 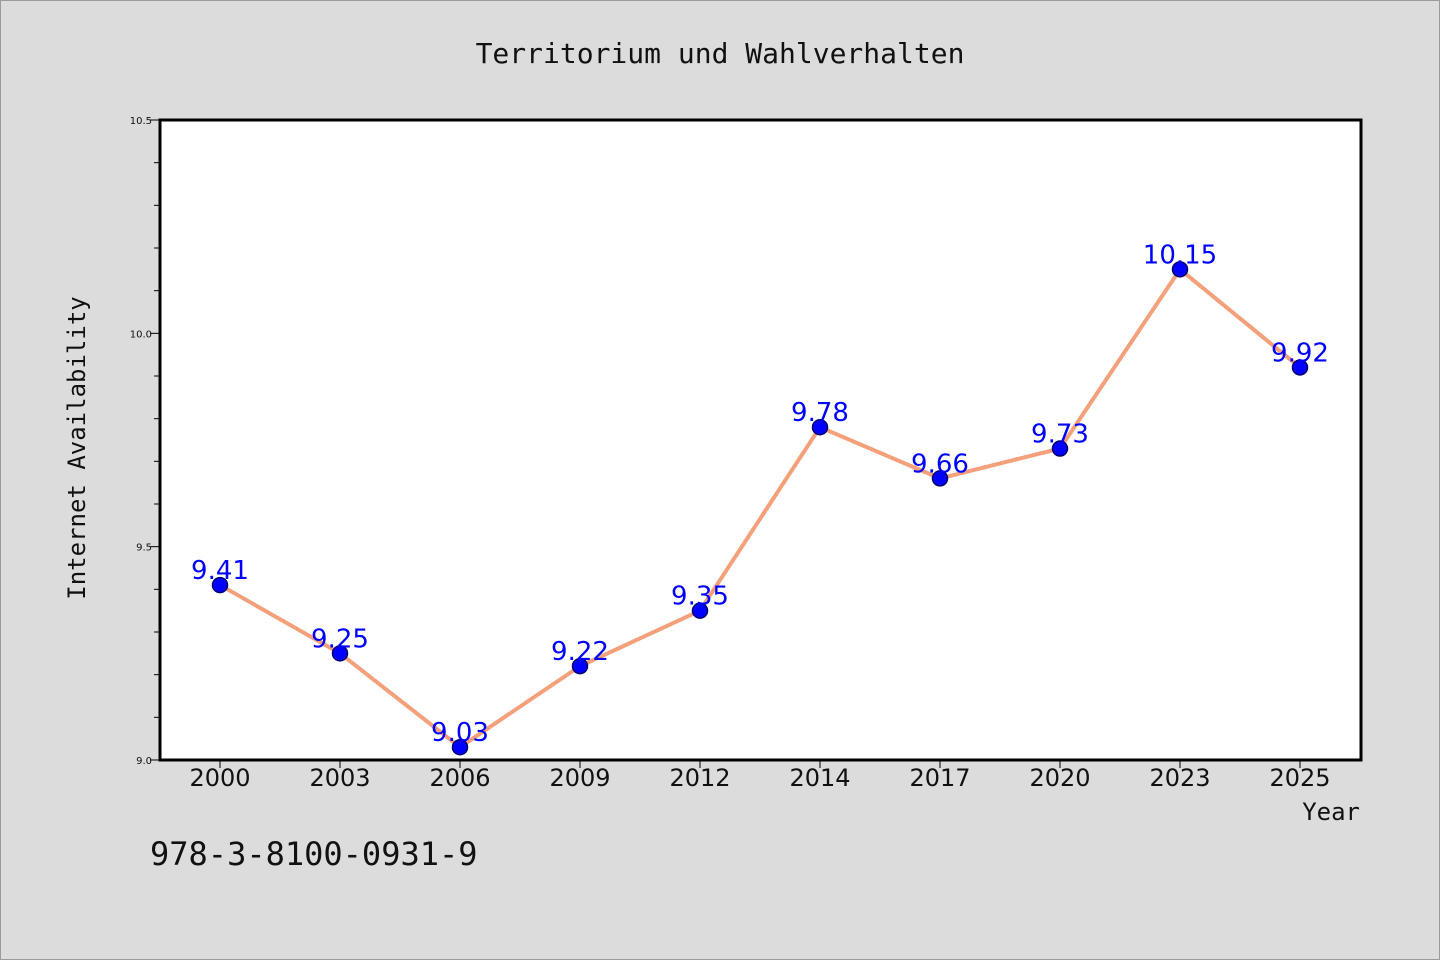 What do you see at coordinates (141, 334) in the screenshot?
I see `y-tick-label: 10.0` at bounding box center [141, 334].